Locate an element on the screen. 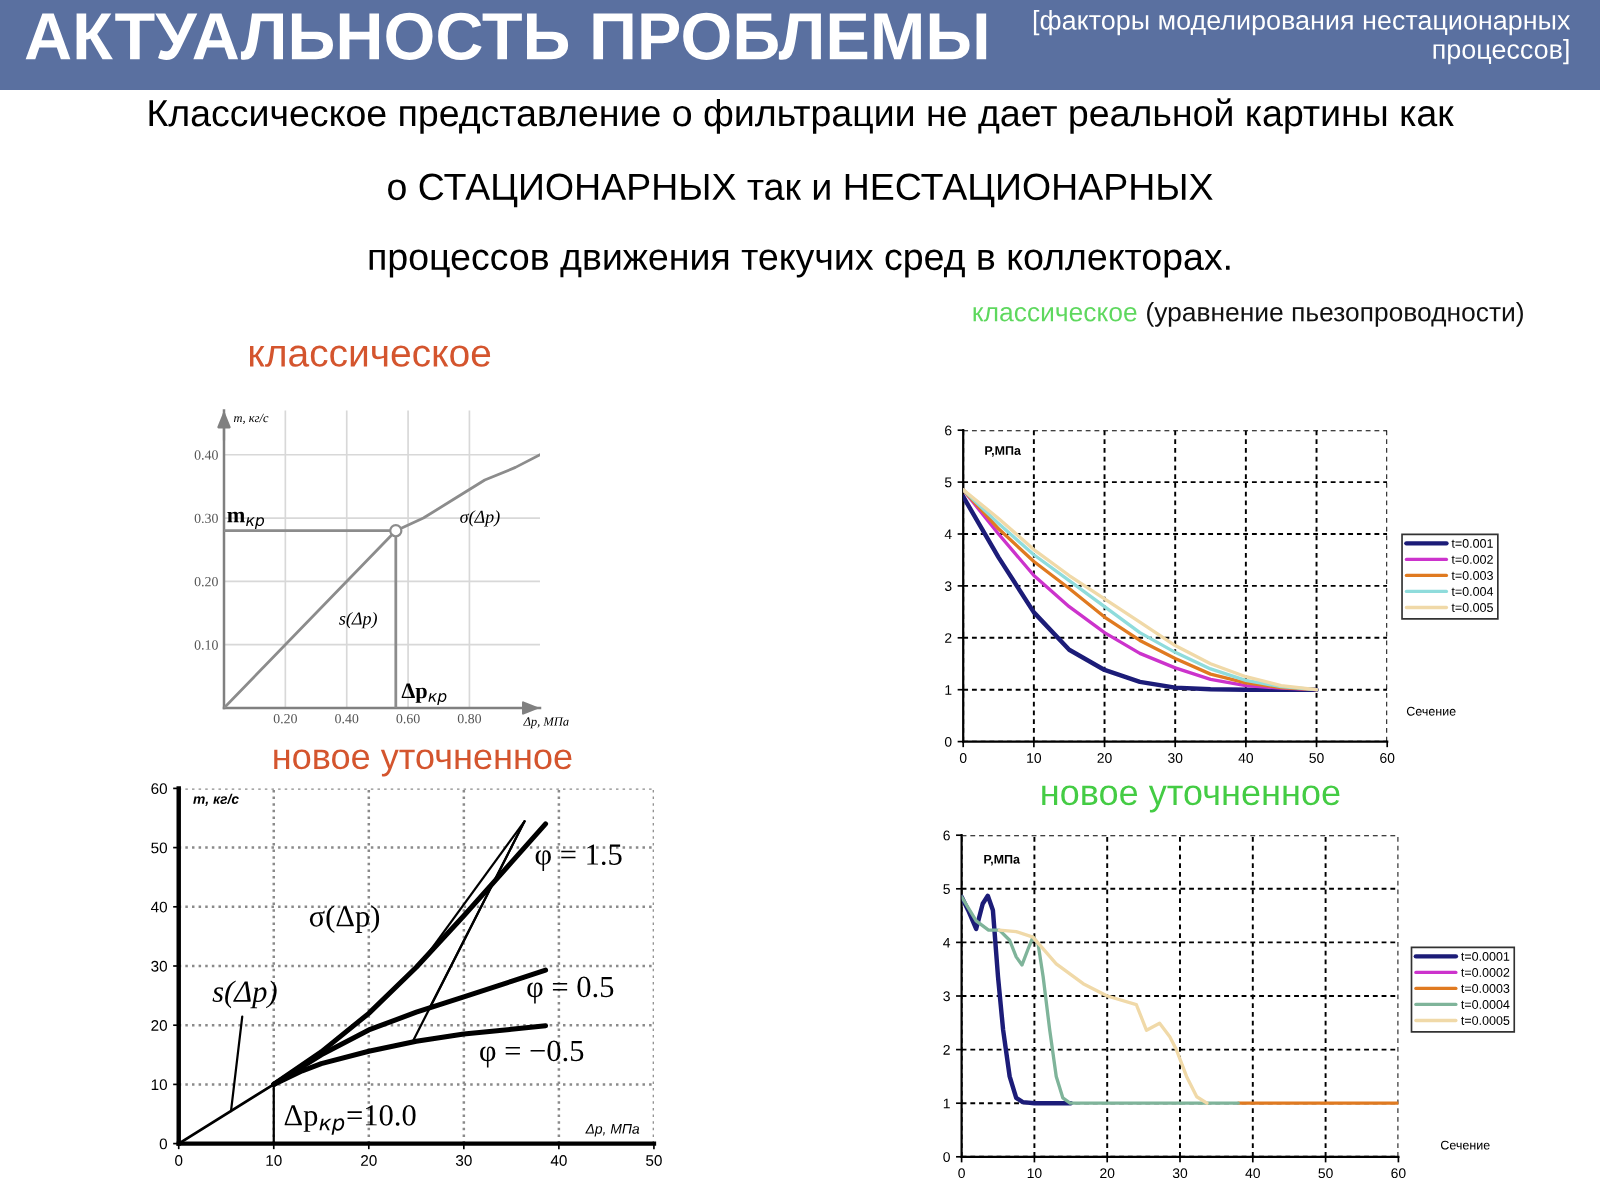  annotation: σ(Δp) is located at coordinates (344, 919).